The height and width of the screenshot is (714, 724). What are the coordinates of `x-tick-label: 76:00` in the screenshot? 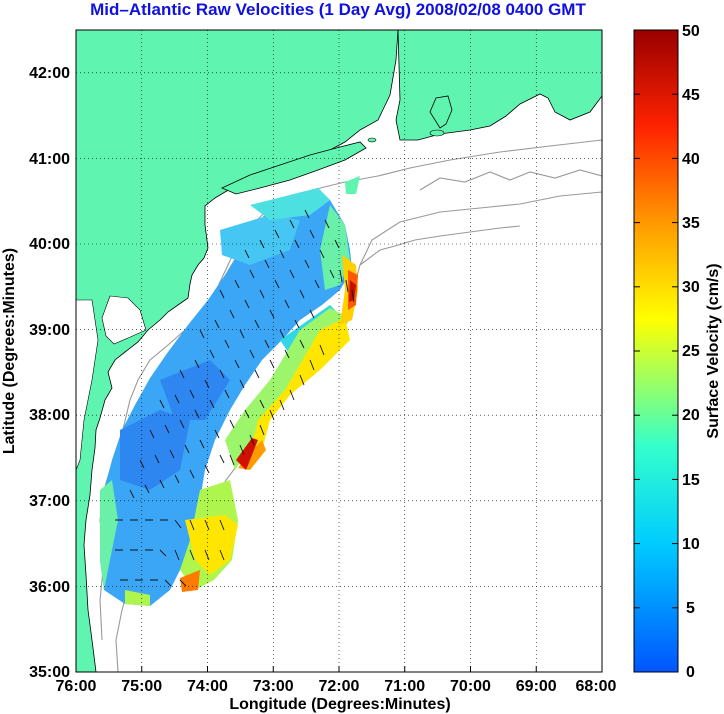 It's located at (76, 686).